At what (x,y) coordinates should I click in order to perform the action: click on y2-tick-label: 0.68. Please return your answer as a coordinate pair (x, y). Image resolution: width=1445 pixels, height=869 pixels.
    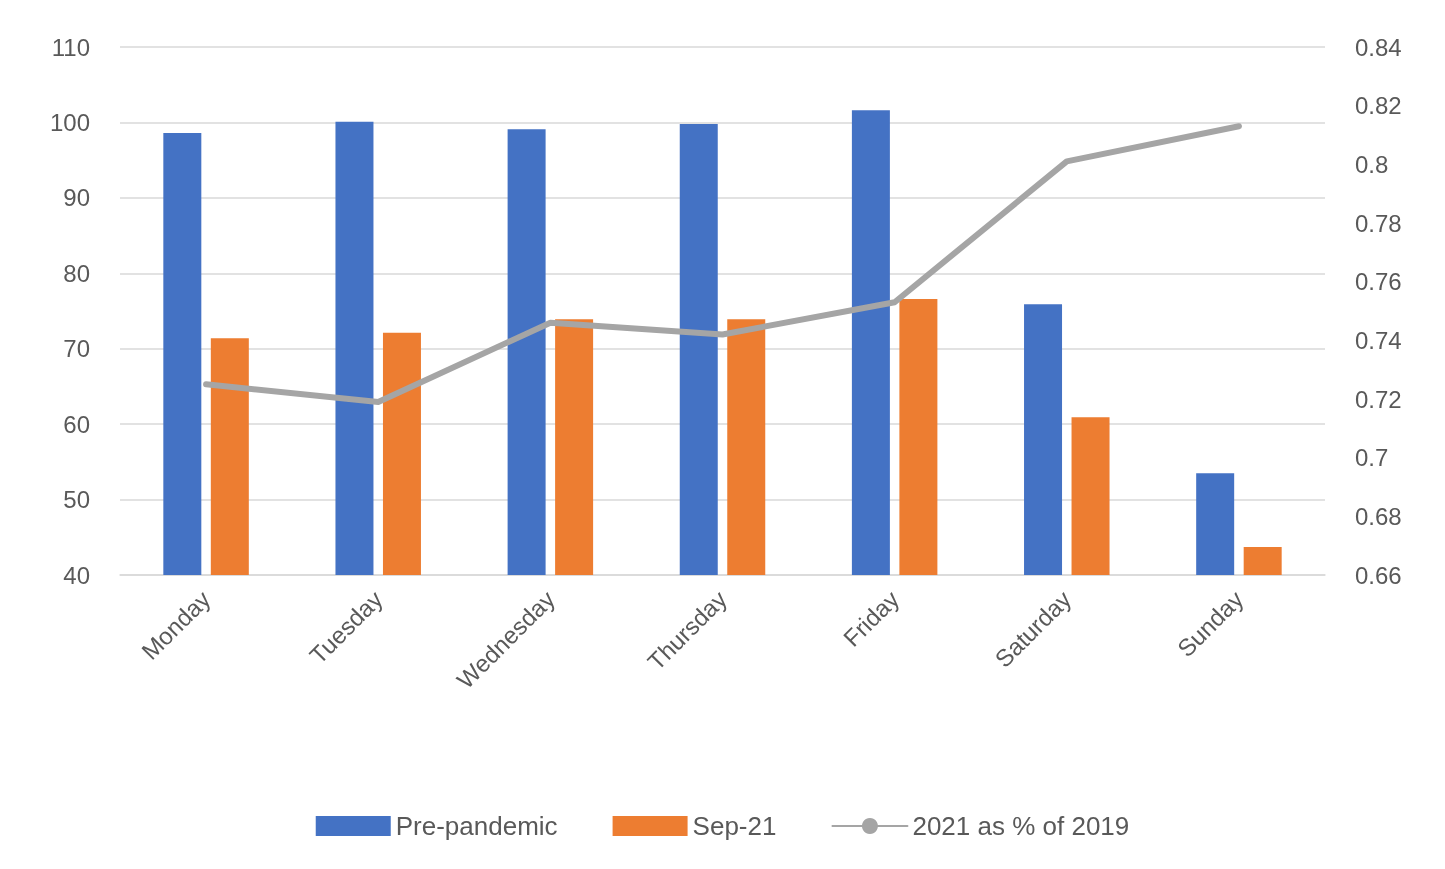
    Looking at the image, I should click on (1378, 516).